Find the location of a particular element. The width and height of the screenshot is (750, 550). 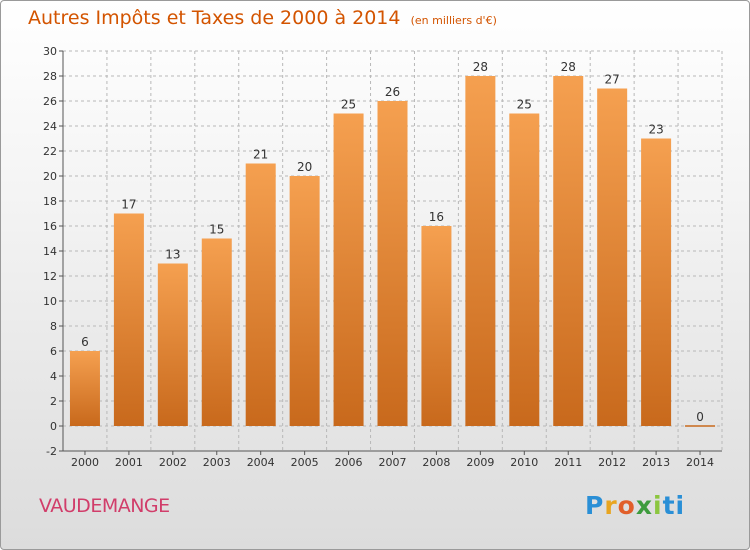

y-tick-label: 10 is located at coordinates (50, 301).